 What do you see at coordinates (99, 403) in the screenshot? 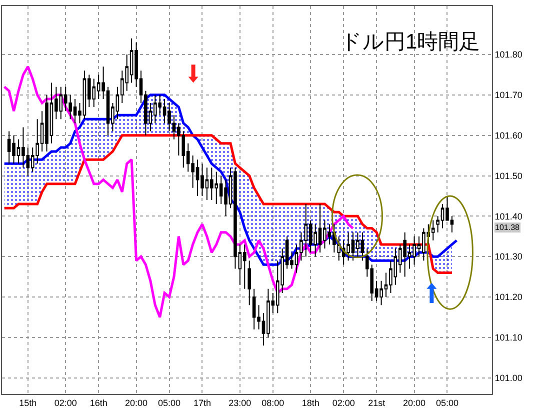
I see `x-tick-label: 16th` at bounding box center [99, 403].